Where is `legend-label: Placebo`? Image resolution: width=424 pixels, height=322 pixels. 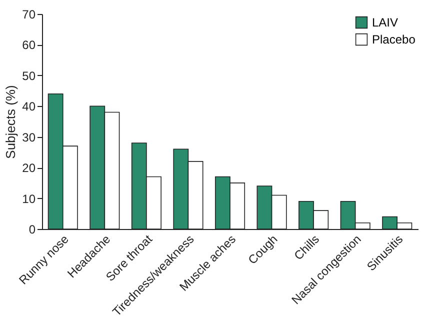 legend-label: Placebo is located at coordinates (394, 39).